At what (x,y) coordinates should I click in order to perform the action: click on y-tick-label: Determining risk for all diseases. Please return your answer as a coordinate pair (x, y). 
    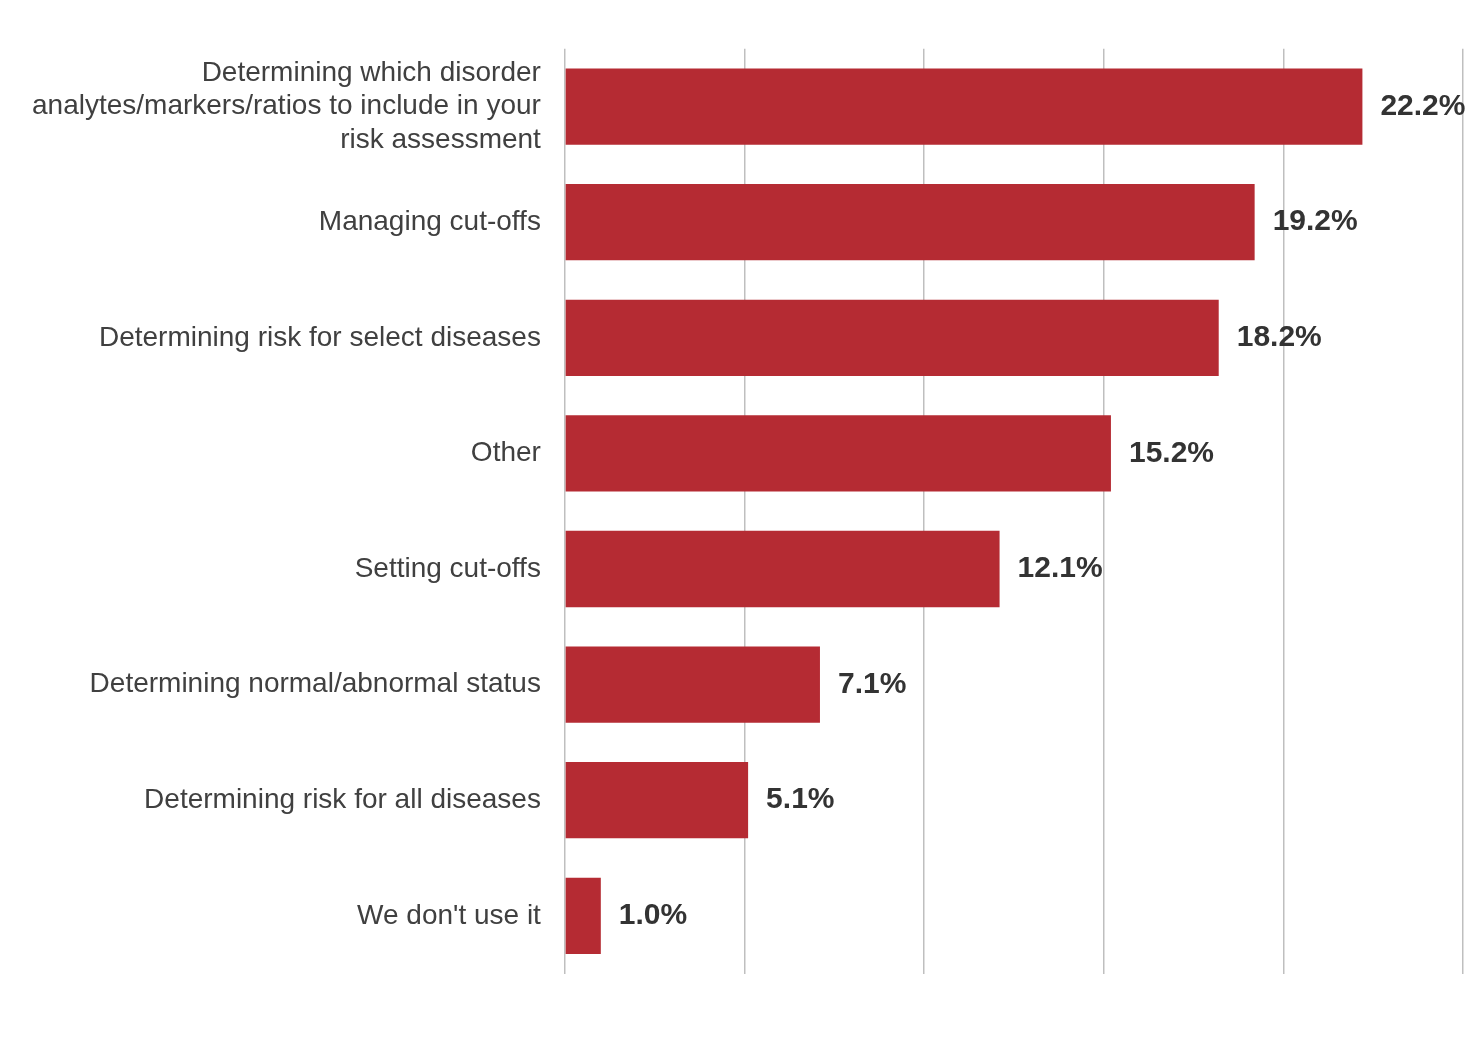
    Looking at the image, I should click on (342, 798).